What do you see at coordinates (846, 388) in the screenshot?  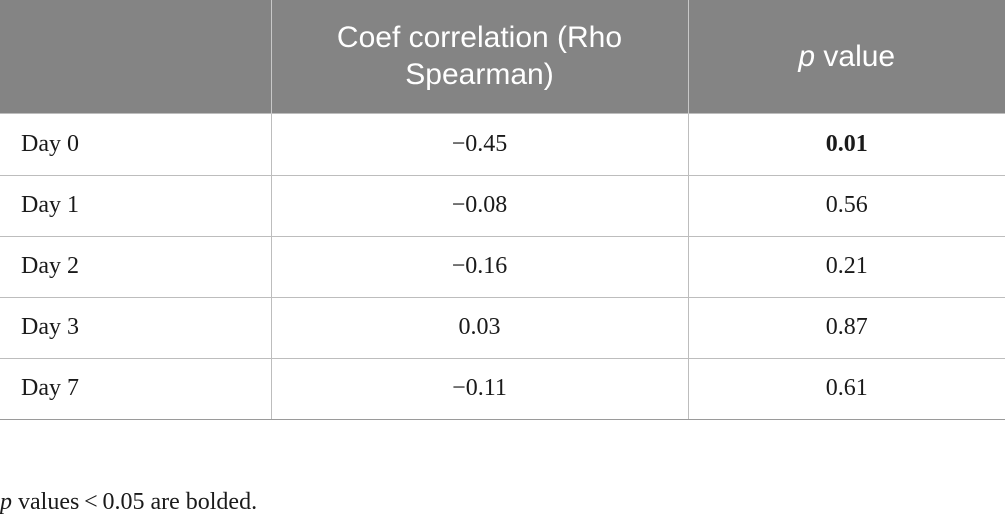 I see `p-value: 0.61` at bounding box center [846, 388].